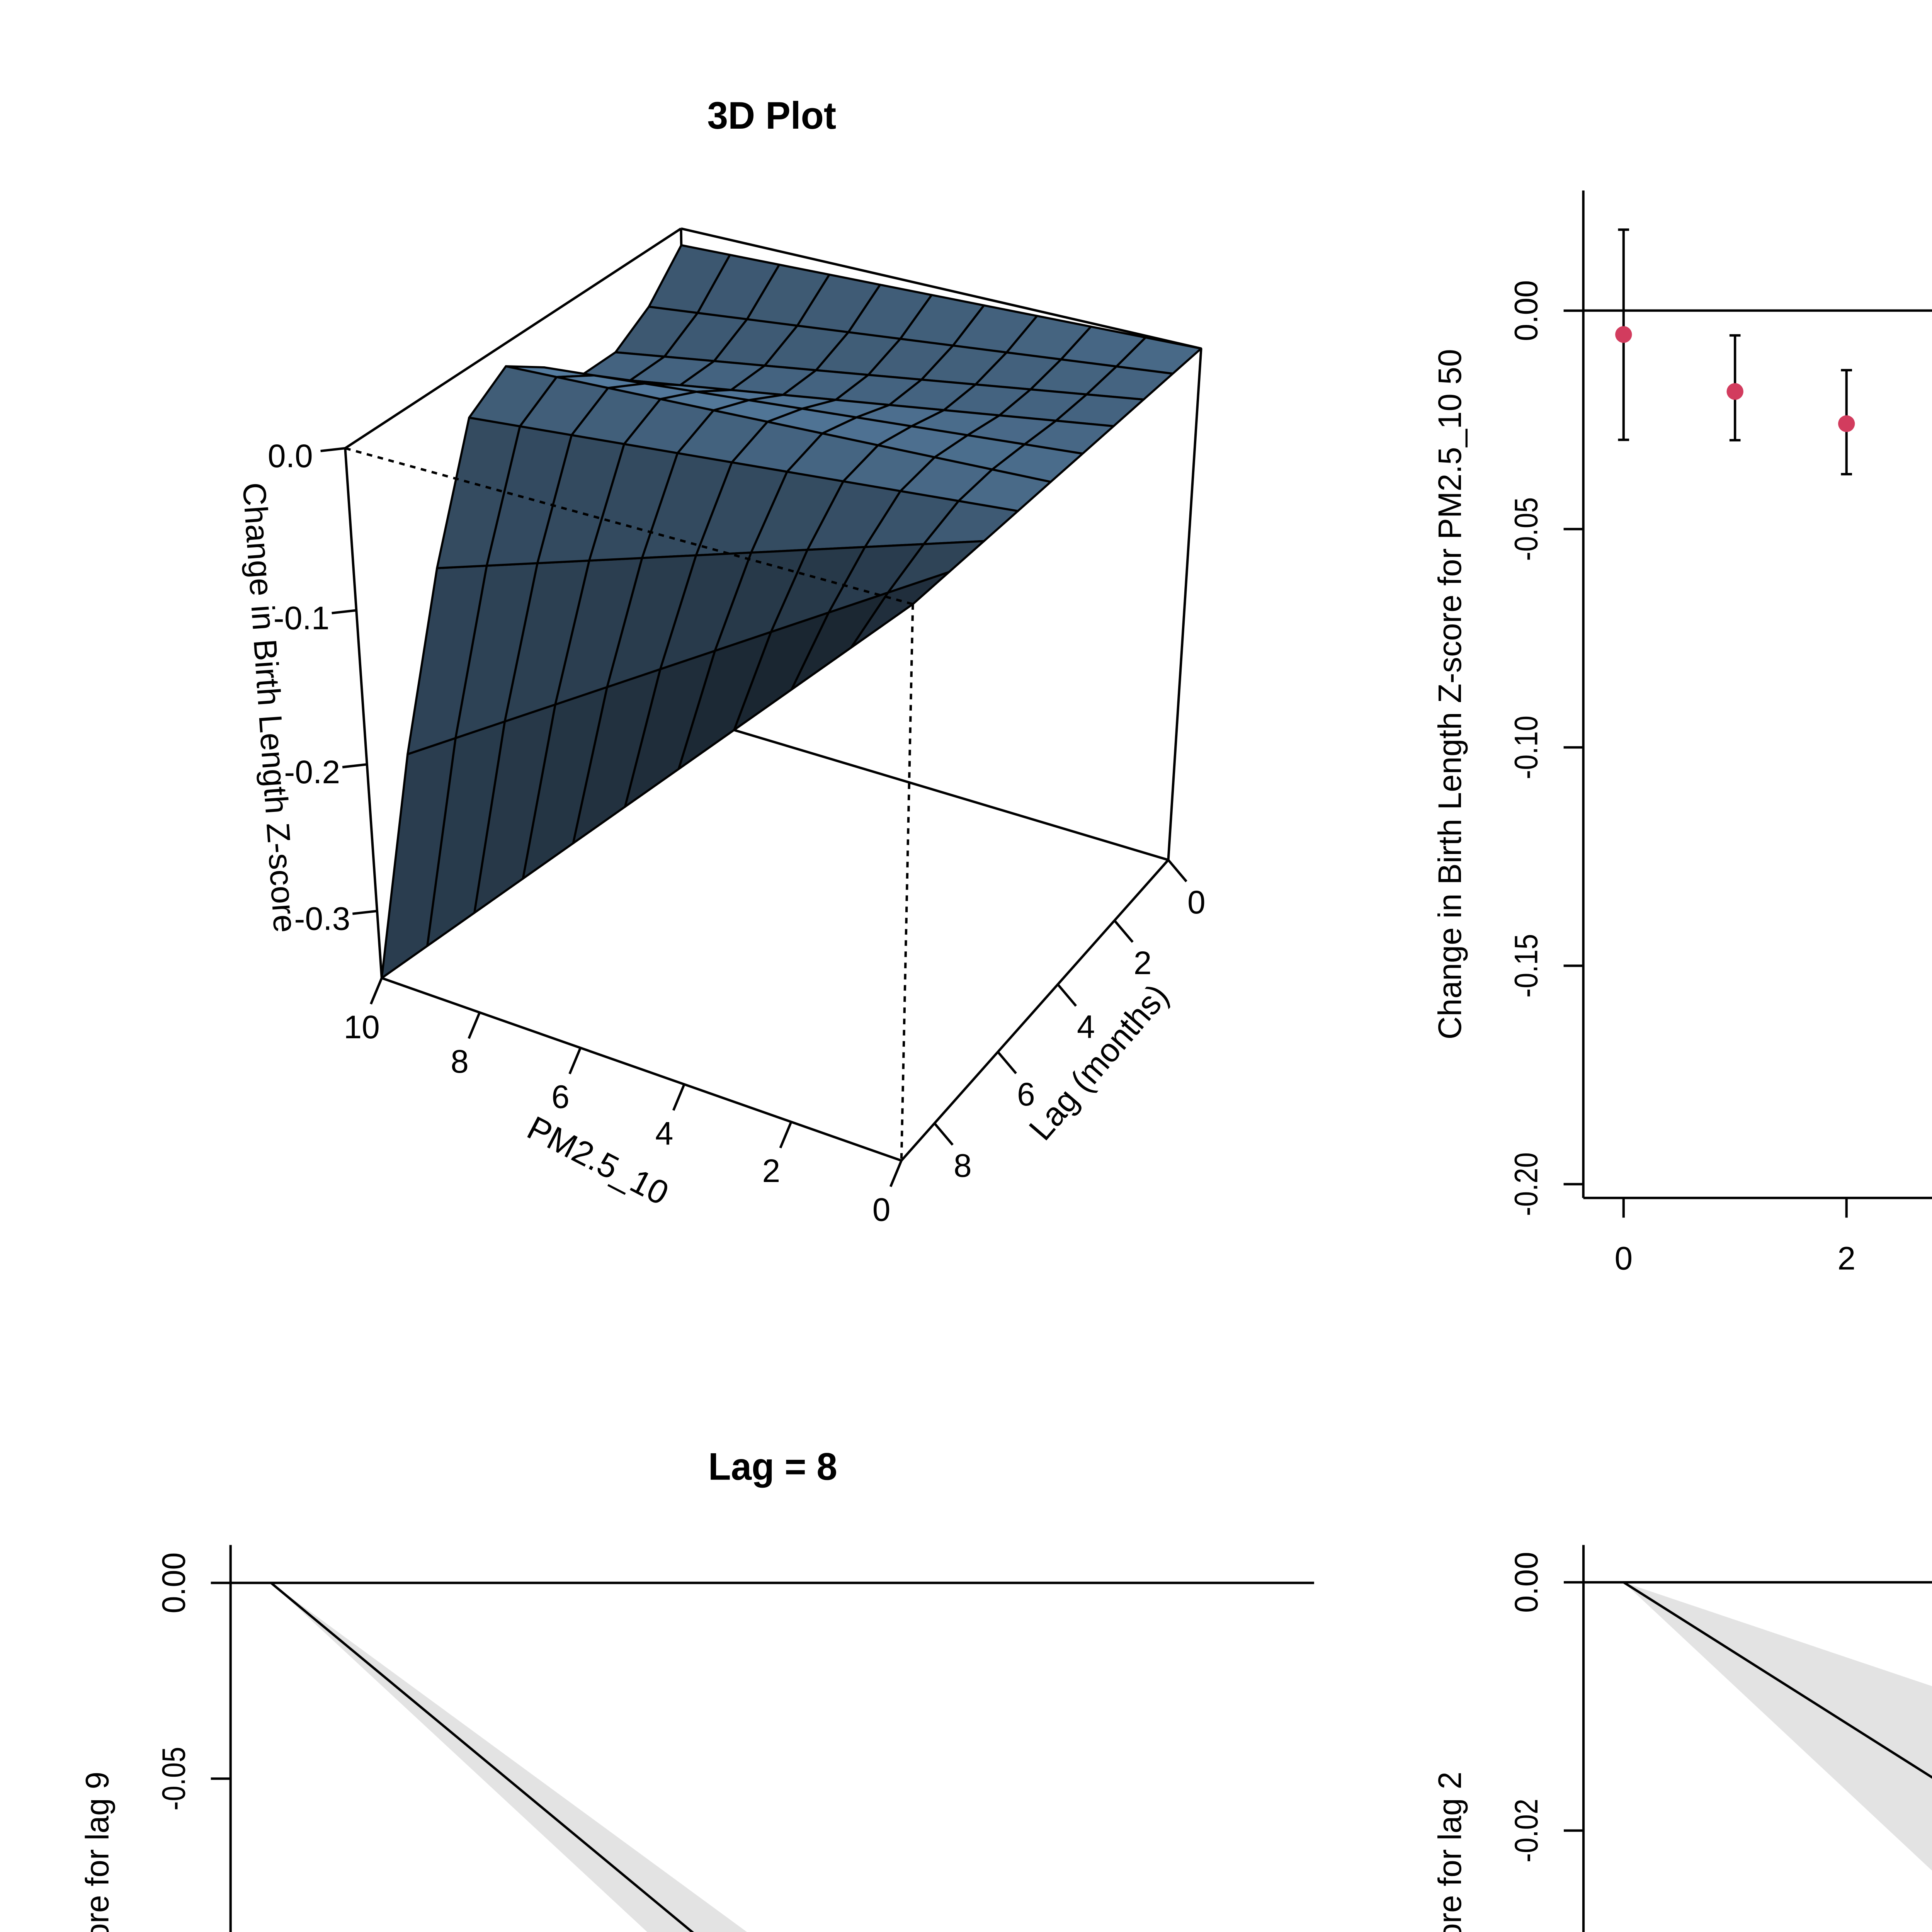 The height and width of the screenshot is (1932, 1932). What do you see at coordinates (98, 1852) in the screenshot?
I see `svg-text:Change in Birth Length Z-score: Change in Birth Length Z-score for lag 9` at bounding box center [98, 1852].